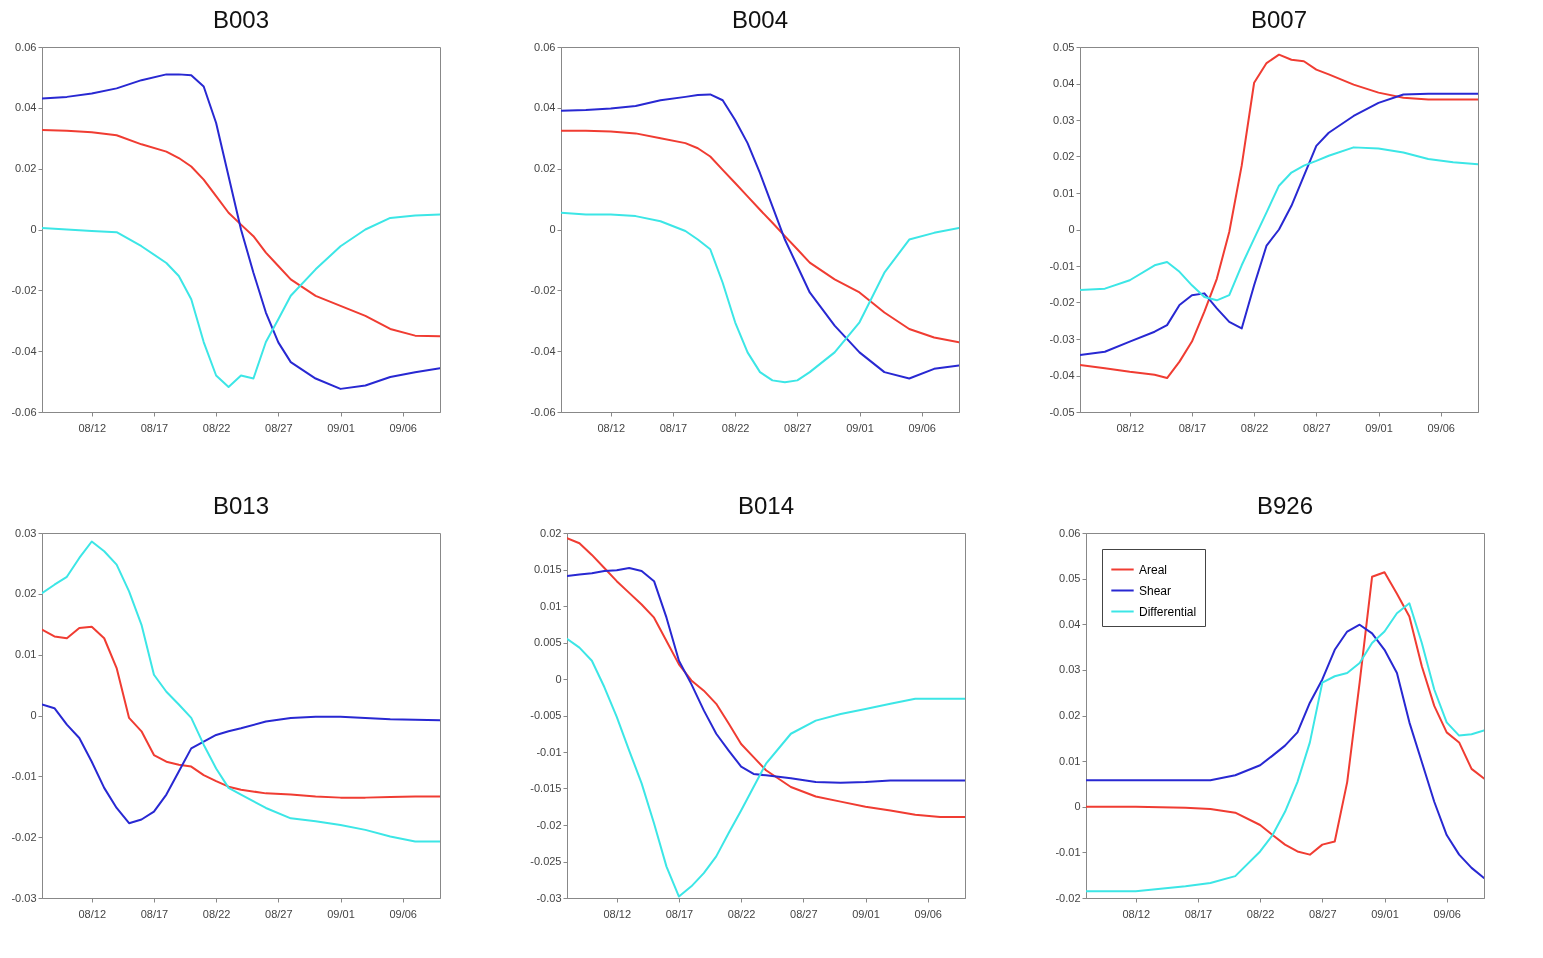 This screenshot has width=1543, height=958. Describe the element at coordinates (760, 19) in the screenshot. I see `chart-title: B004` at that location.